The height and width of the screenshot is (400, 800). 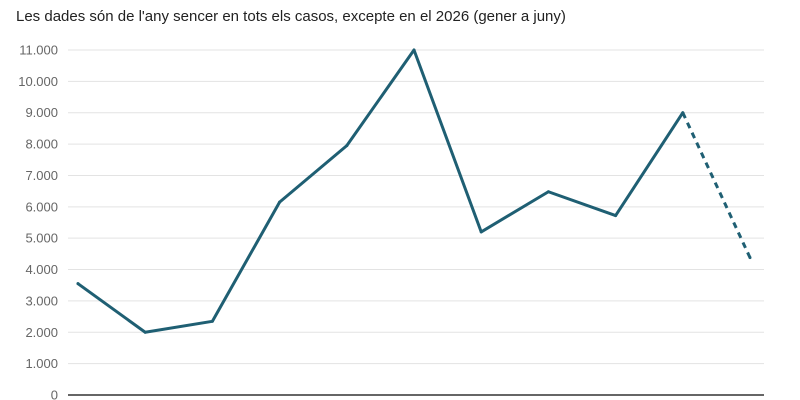 I want to click on y-tick-label: 5.000, so click(x=41, y=238).